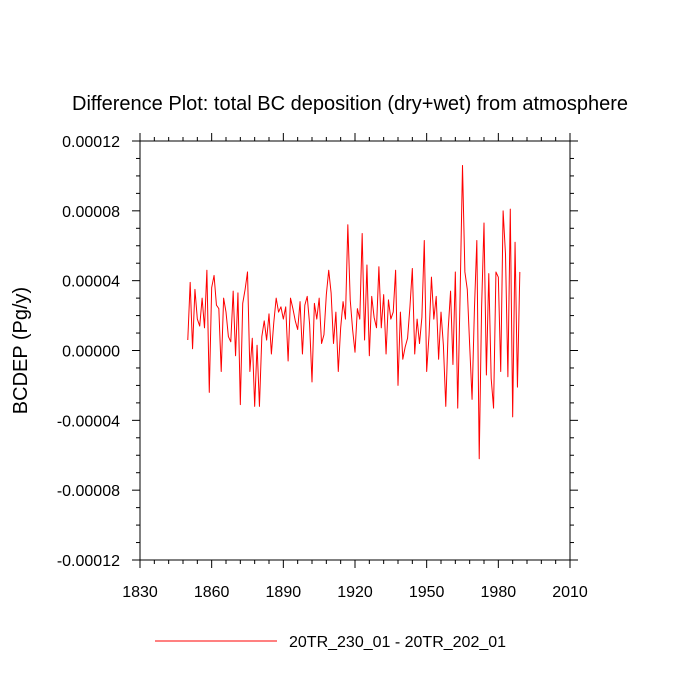  Describe the element at coordinates (212, 592) in the screenshot. I see `x-tick-label: 1860` at that location.